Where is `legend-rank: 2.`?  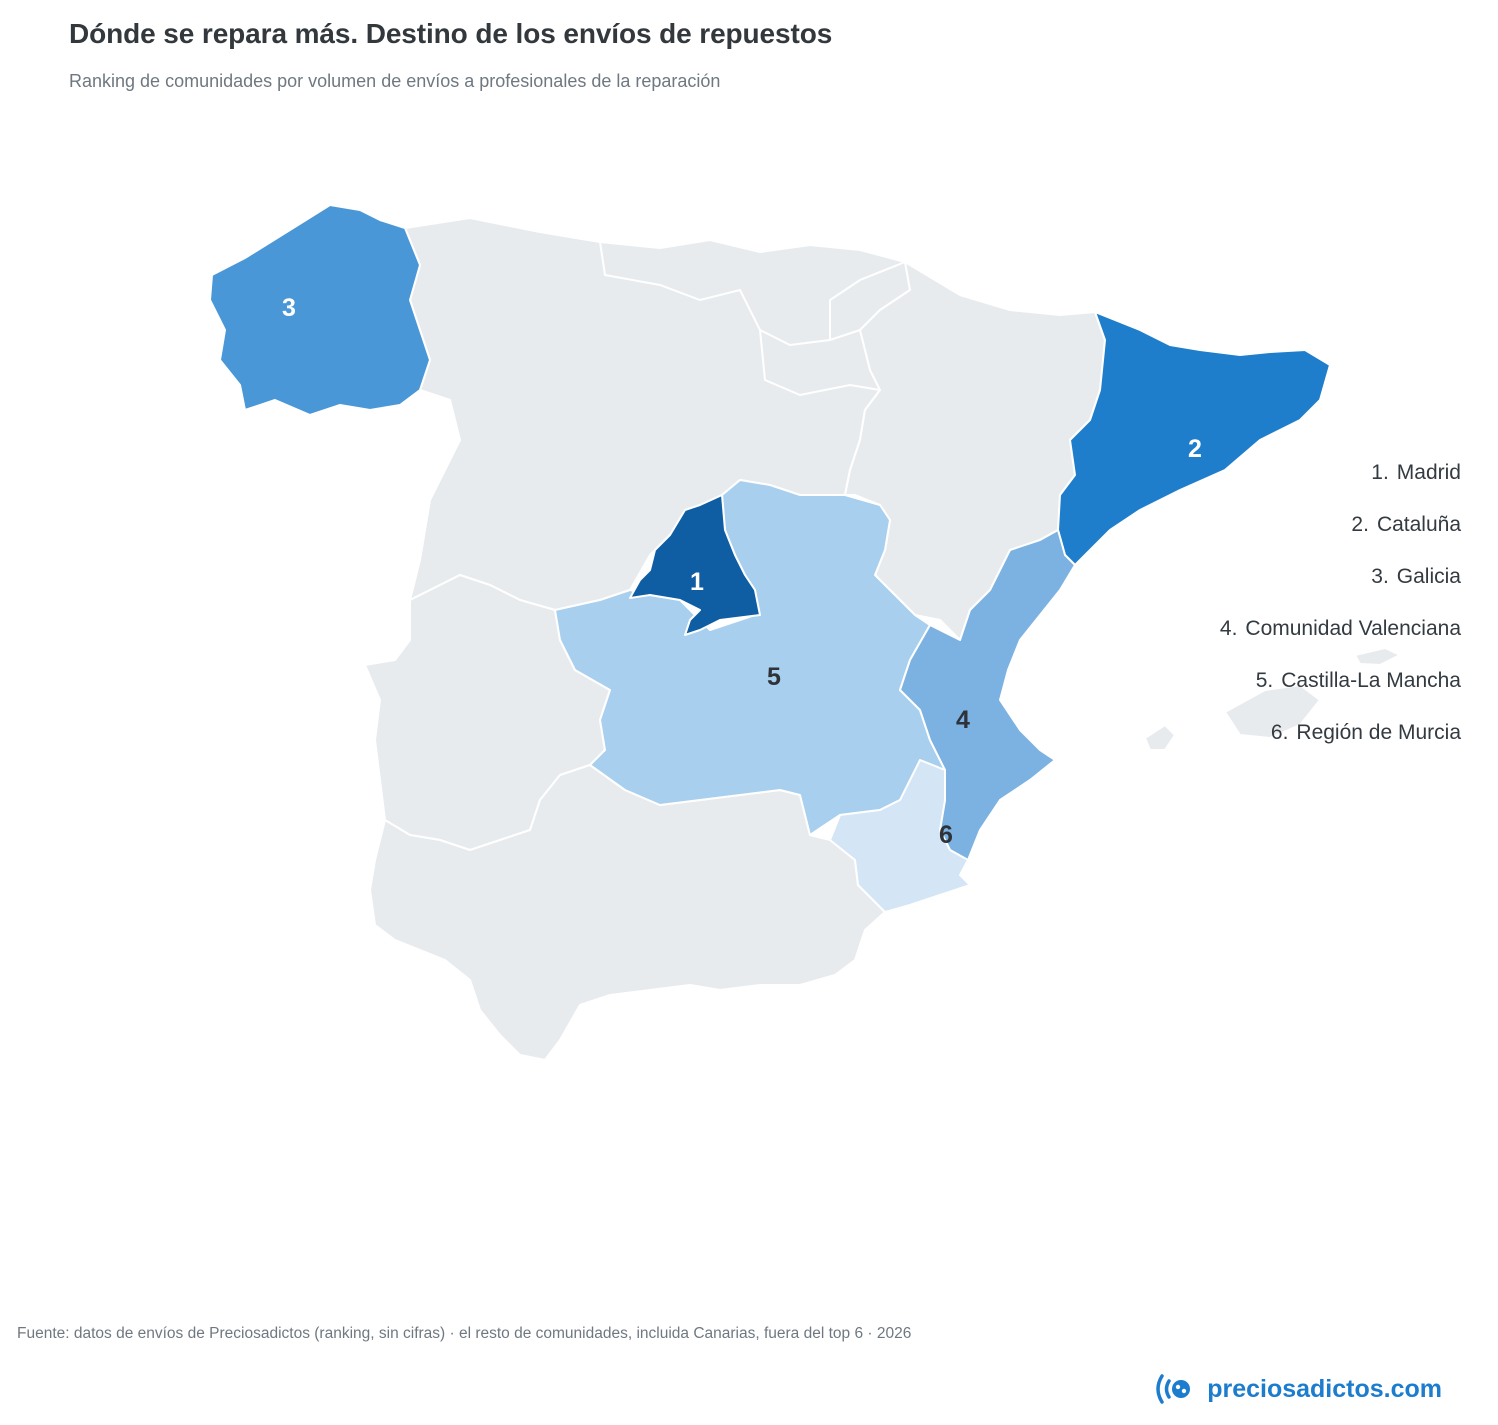 legend-rank: 2. is located at coordinates (1360, 524).